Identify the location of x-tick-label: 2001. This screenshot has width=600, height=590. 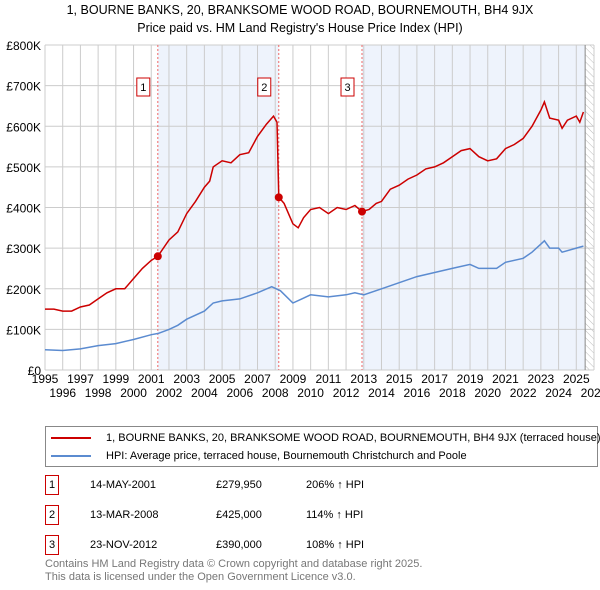
(151, 379).